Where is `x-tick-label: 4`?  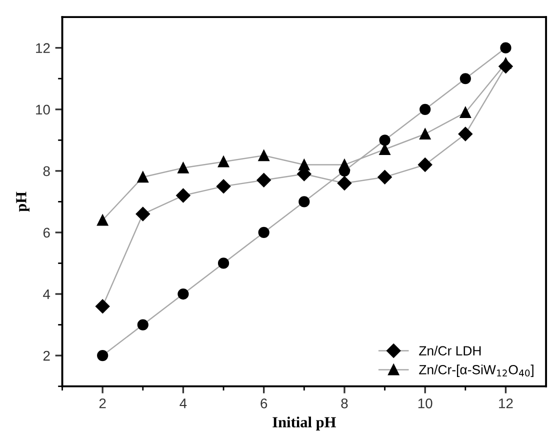 x-tick-label: 4 is located at coordinates (183, 403).